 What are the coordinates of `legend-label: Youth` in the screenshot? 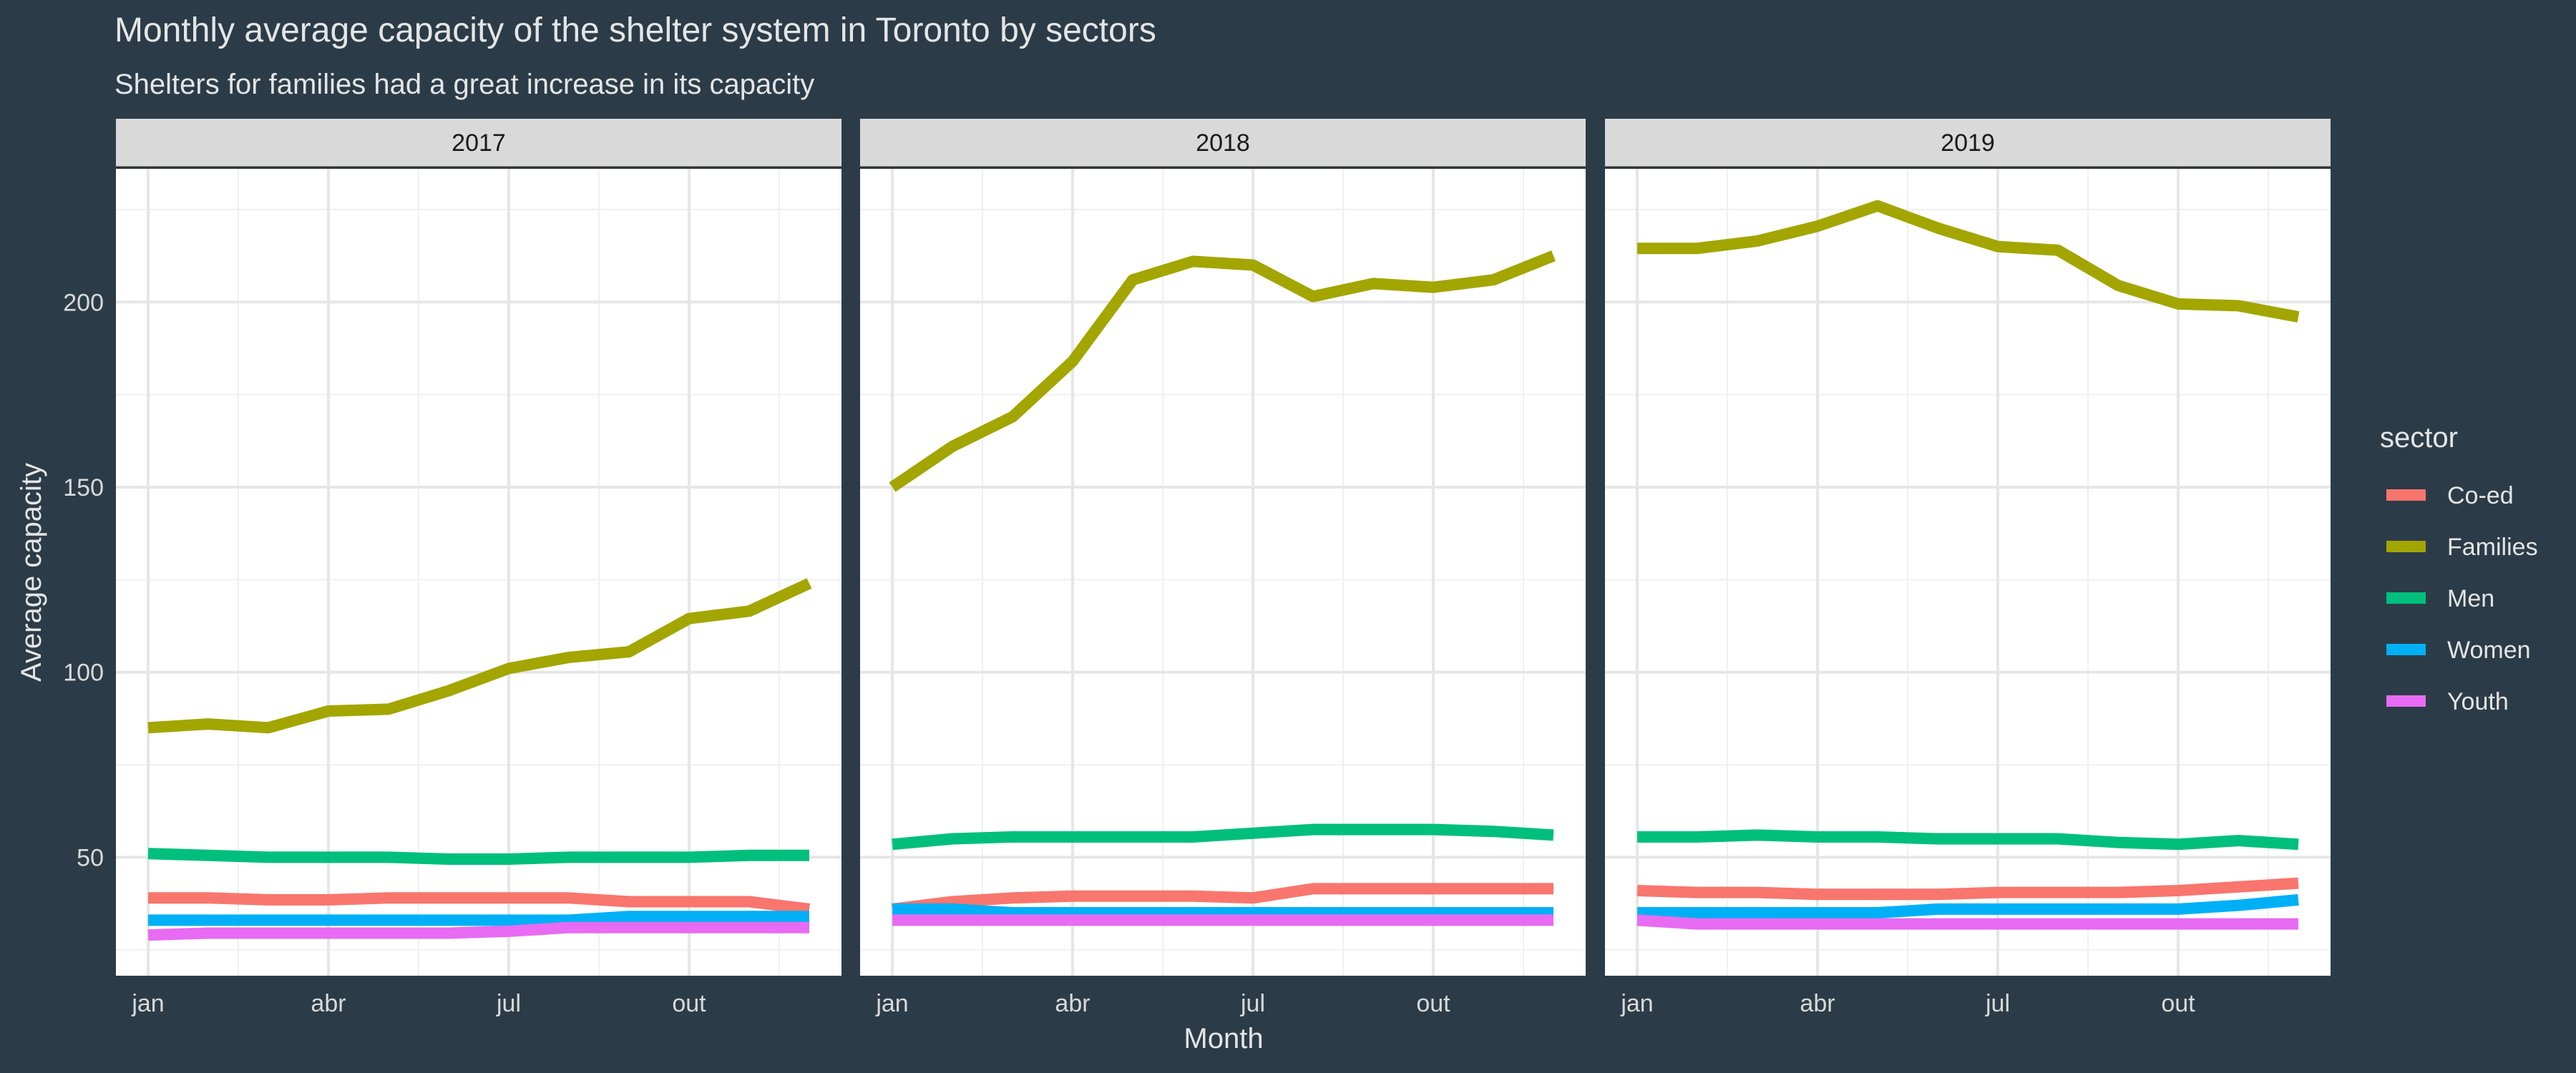 It's located at (2478, 701).